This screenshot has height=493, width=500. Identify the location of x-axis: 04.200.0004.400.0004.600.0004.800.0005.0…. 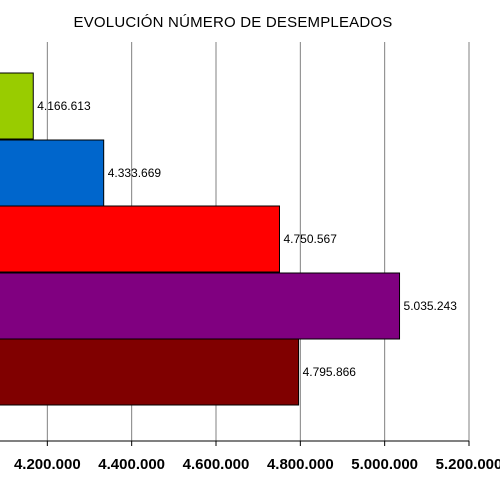
(250, 456).